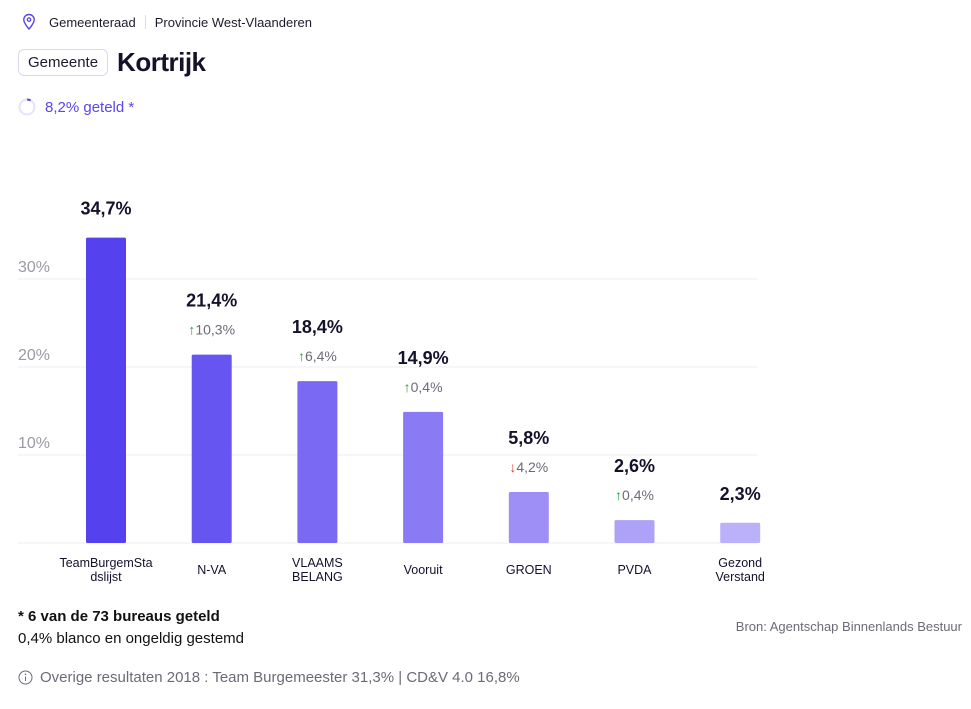 This screenshot has width=971, height=709. Describe the element at coordinates (512, 467) in the screenshot. I see `arrow-down-icon: ↓` at that location.